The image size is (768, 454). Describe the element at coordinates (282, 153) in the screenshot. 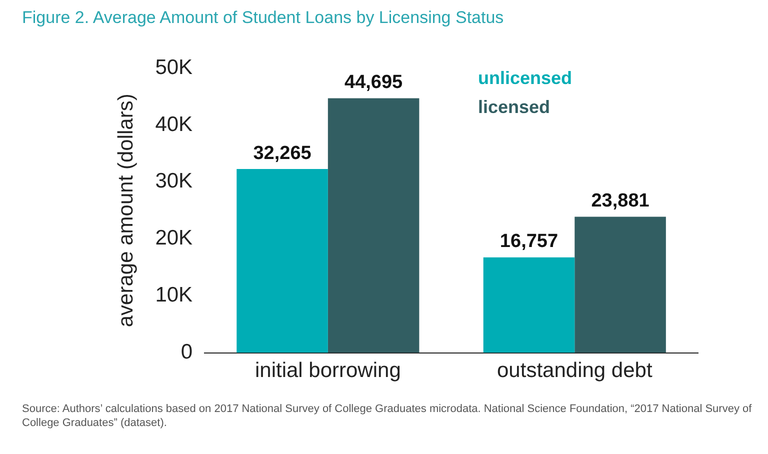

I see `data-label: 32,265` at that location.